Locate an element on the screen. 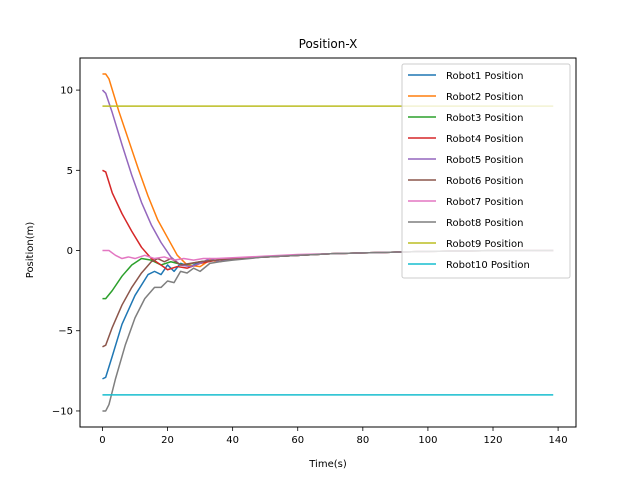  legend-entry: Robot8 Position is located at coordinates (484, 223).